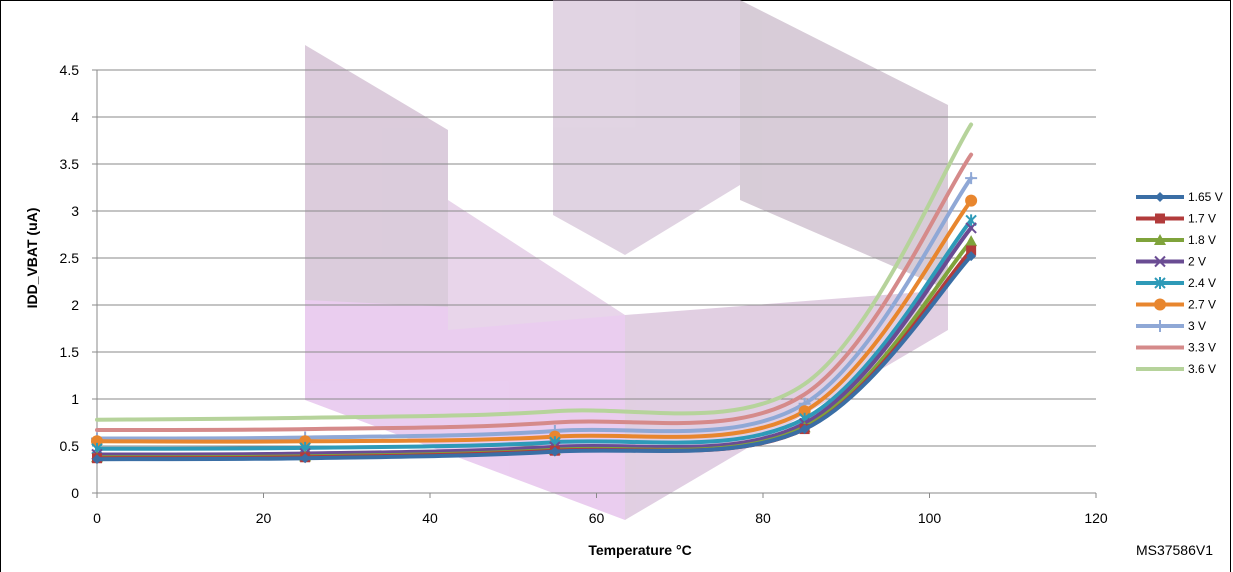  What do you see at coordinates (1202, 348) in the screenshot?
I see `legend-label: 3.3 V` at bounding box center [1202, 348].